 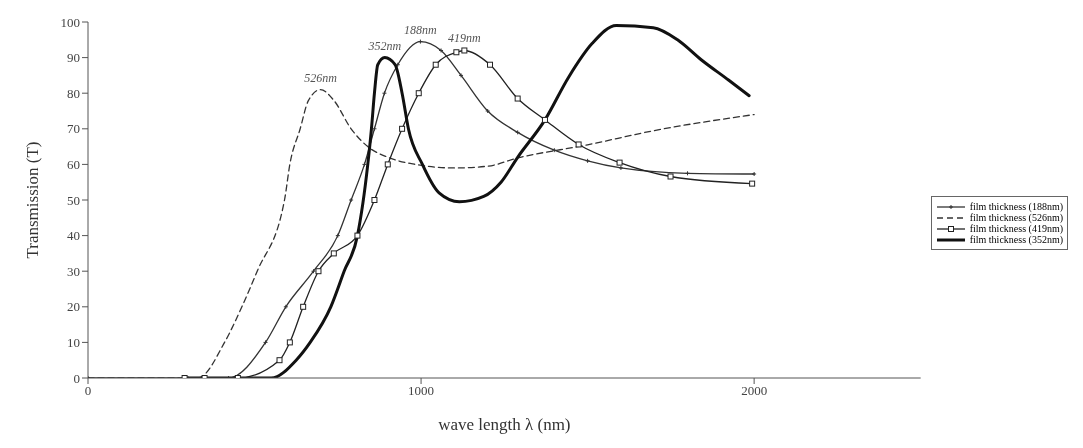 What do you see at coordinates (76, 378) in the screenshot?
I see `y-tick-label: 0` at bounding box center [76, 378].